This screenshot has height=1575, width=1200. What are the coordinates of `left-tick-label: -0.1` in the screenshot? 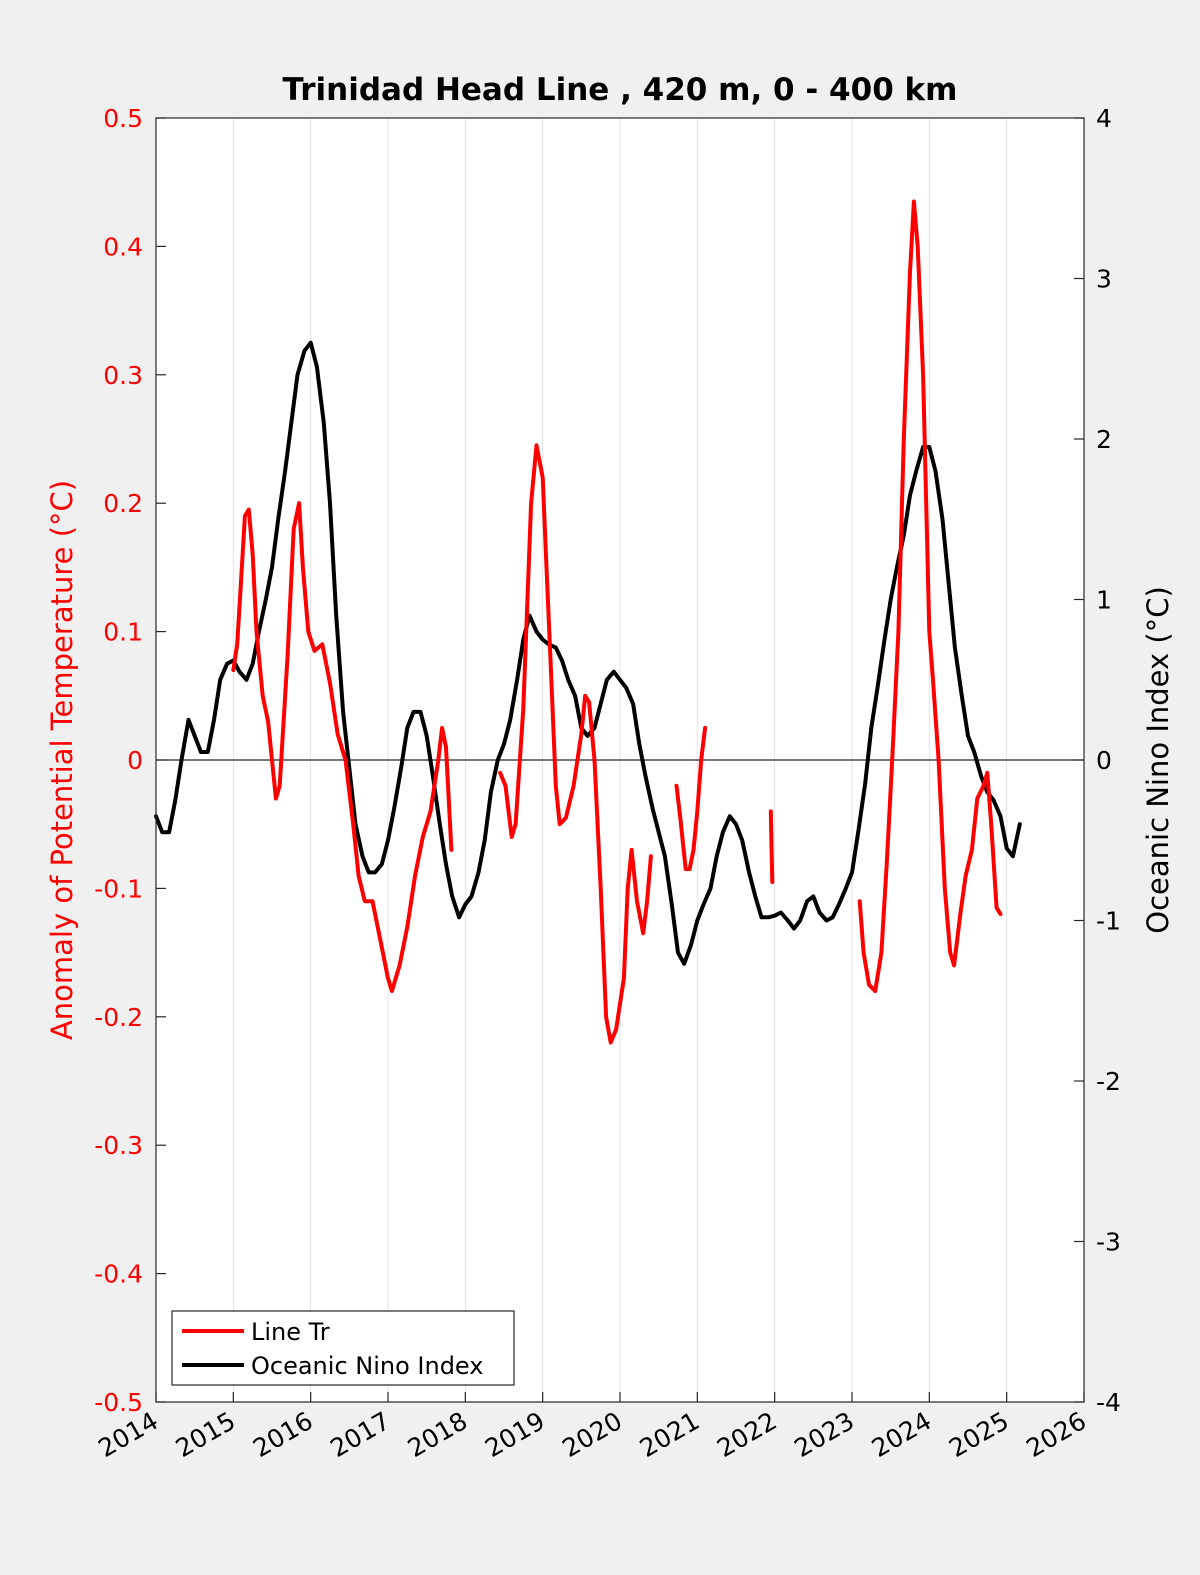 It's located at (118, 888).